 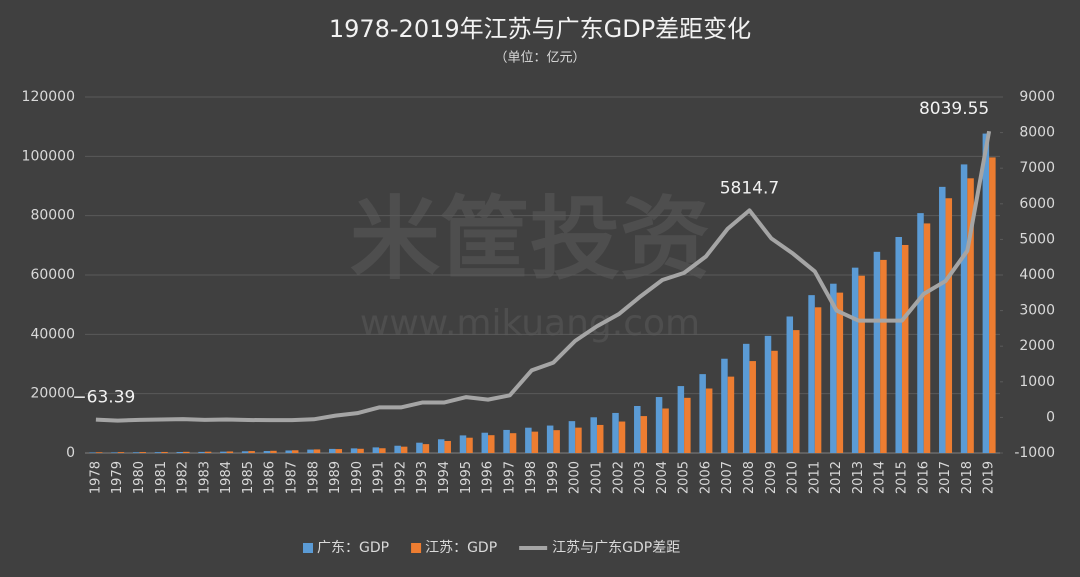 What do you see at coordinates (48, 156) in the screenshot?
I see `y-tick-label: 100000` at bounding box center [48, 156].